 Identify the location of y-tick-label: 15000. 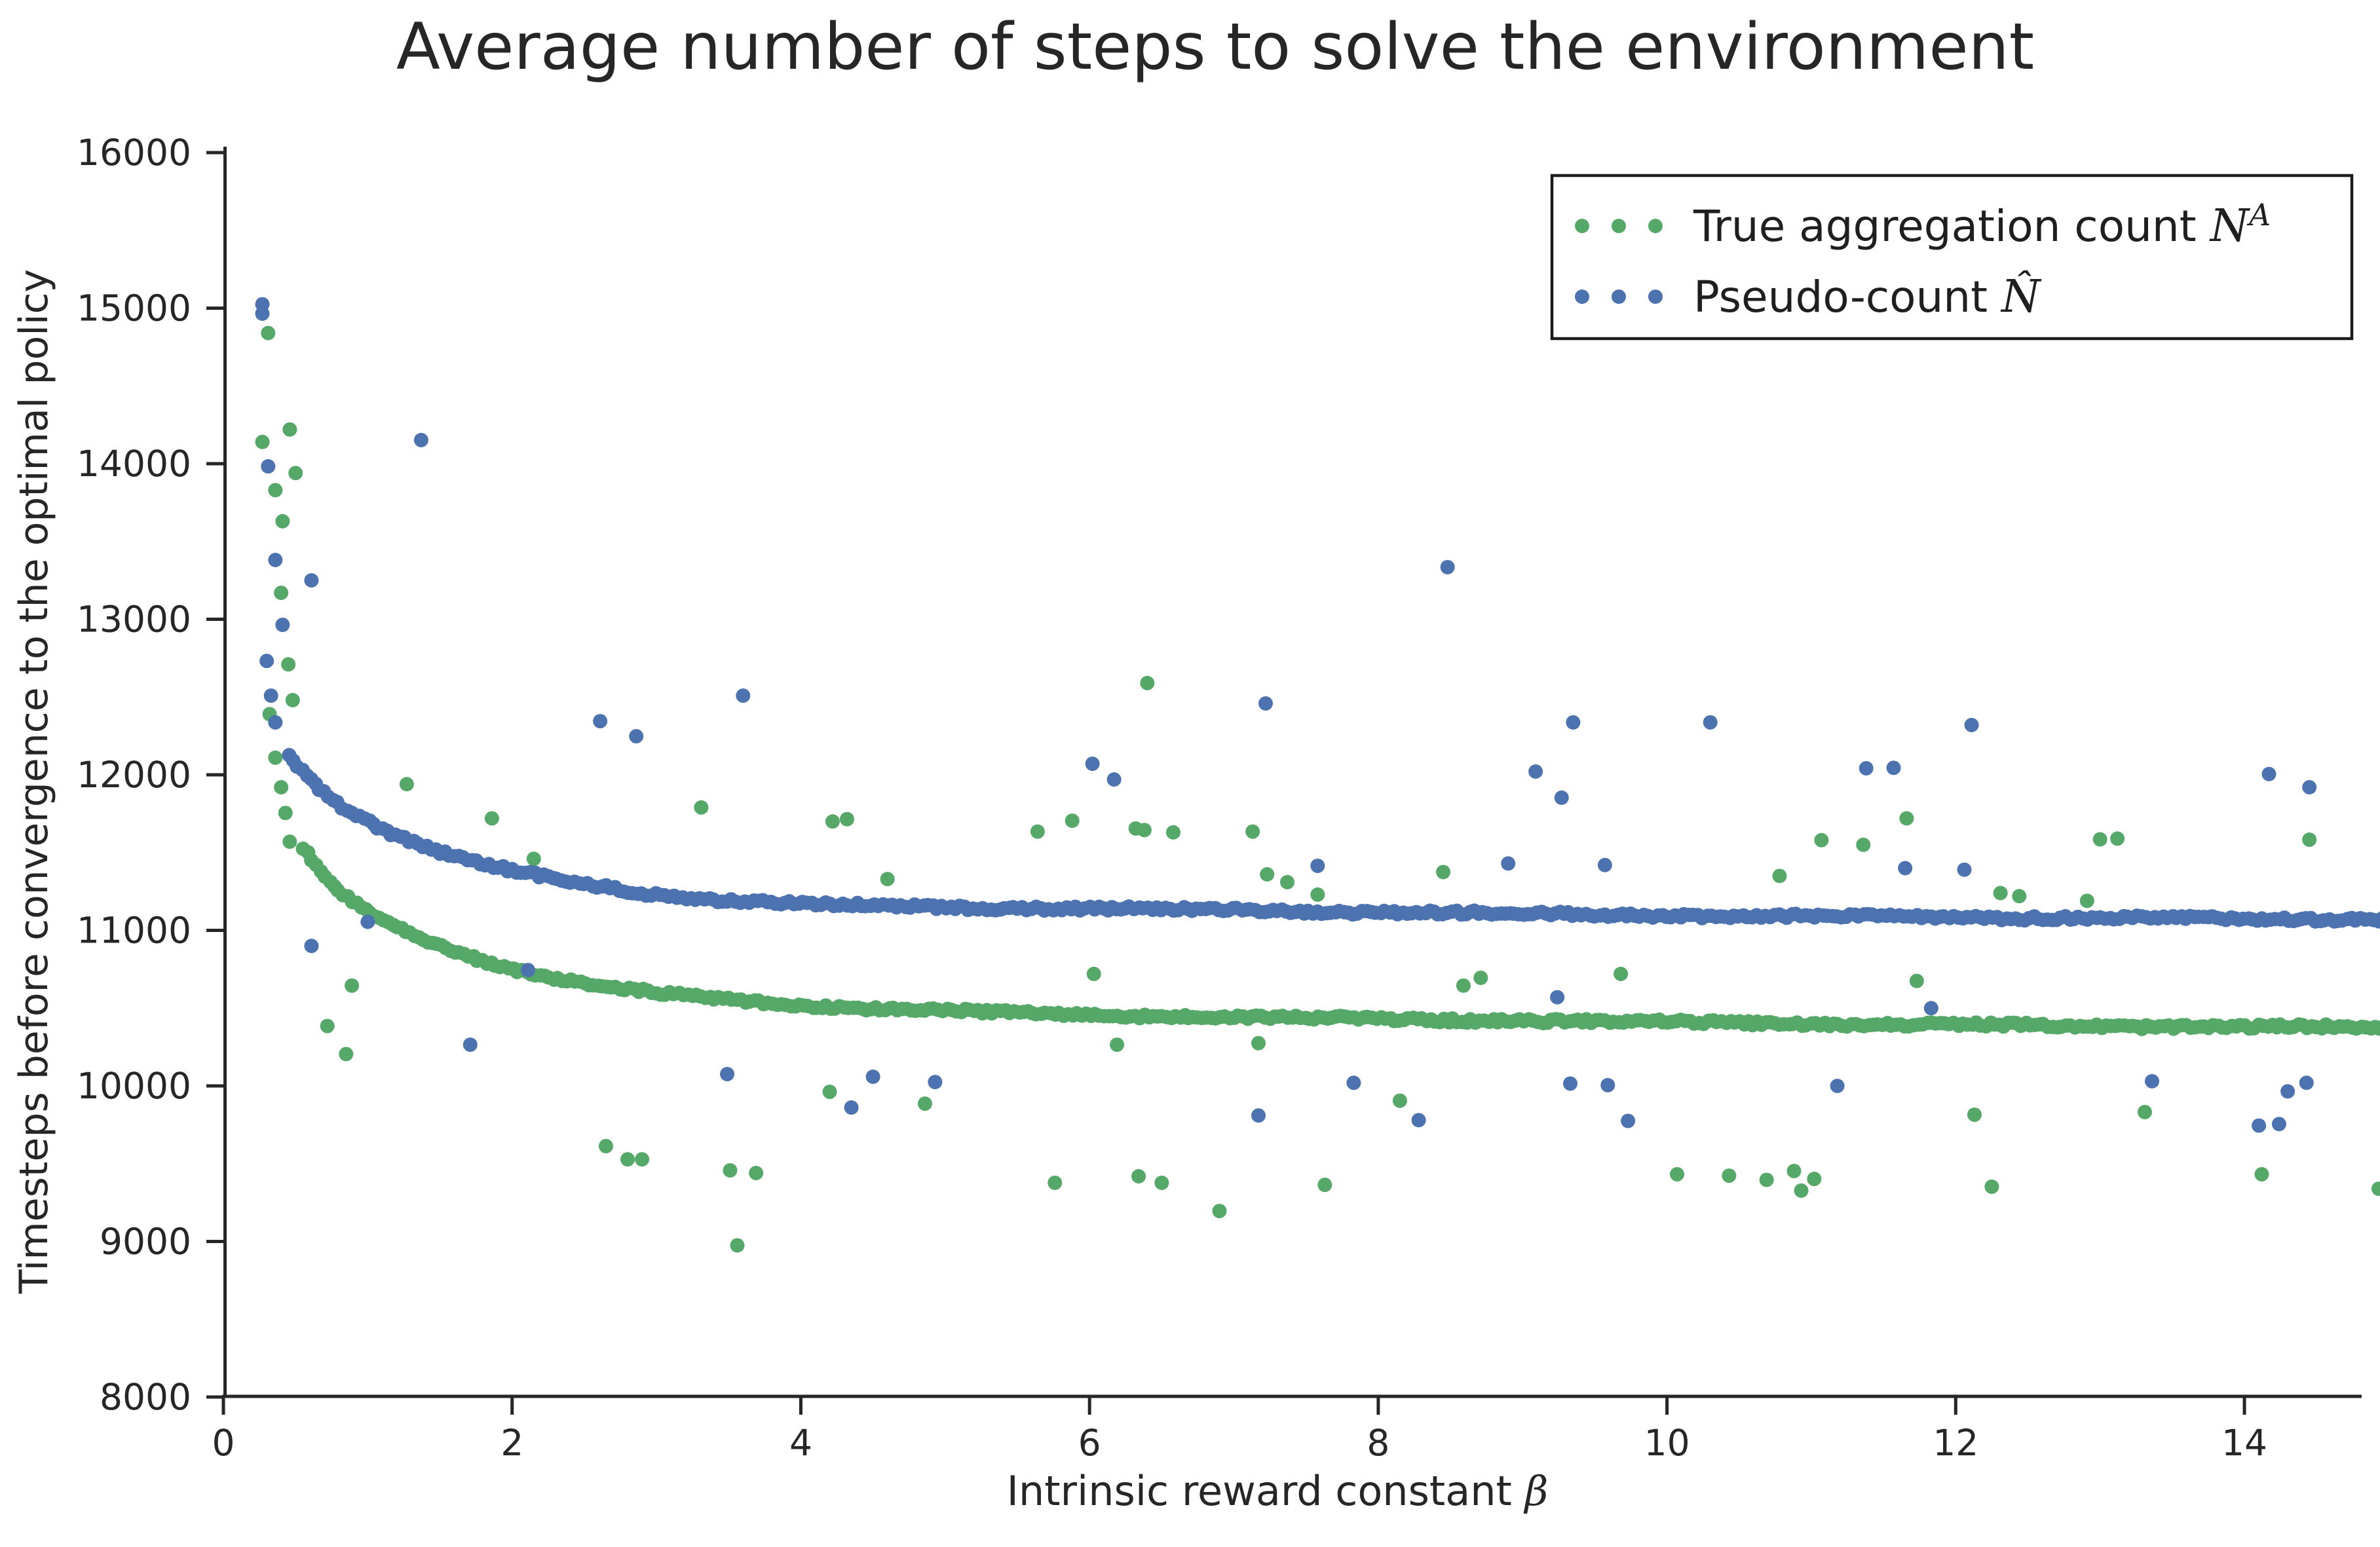
(134, 308).